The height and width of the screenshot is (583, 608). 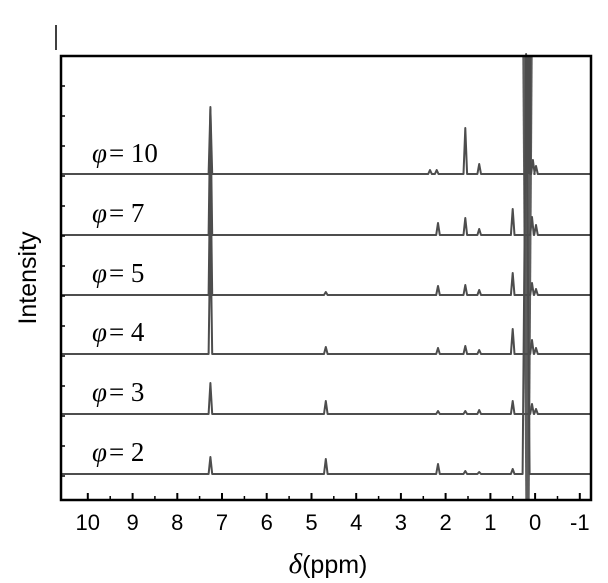 I want to click on x-axis-tick-labels: 10 9 8 7 6 5 4 3 2 1 0 -1, so click(x=333, y=522).